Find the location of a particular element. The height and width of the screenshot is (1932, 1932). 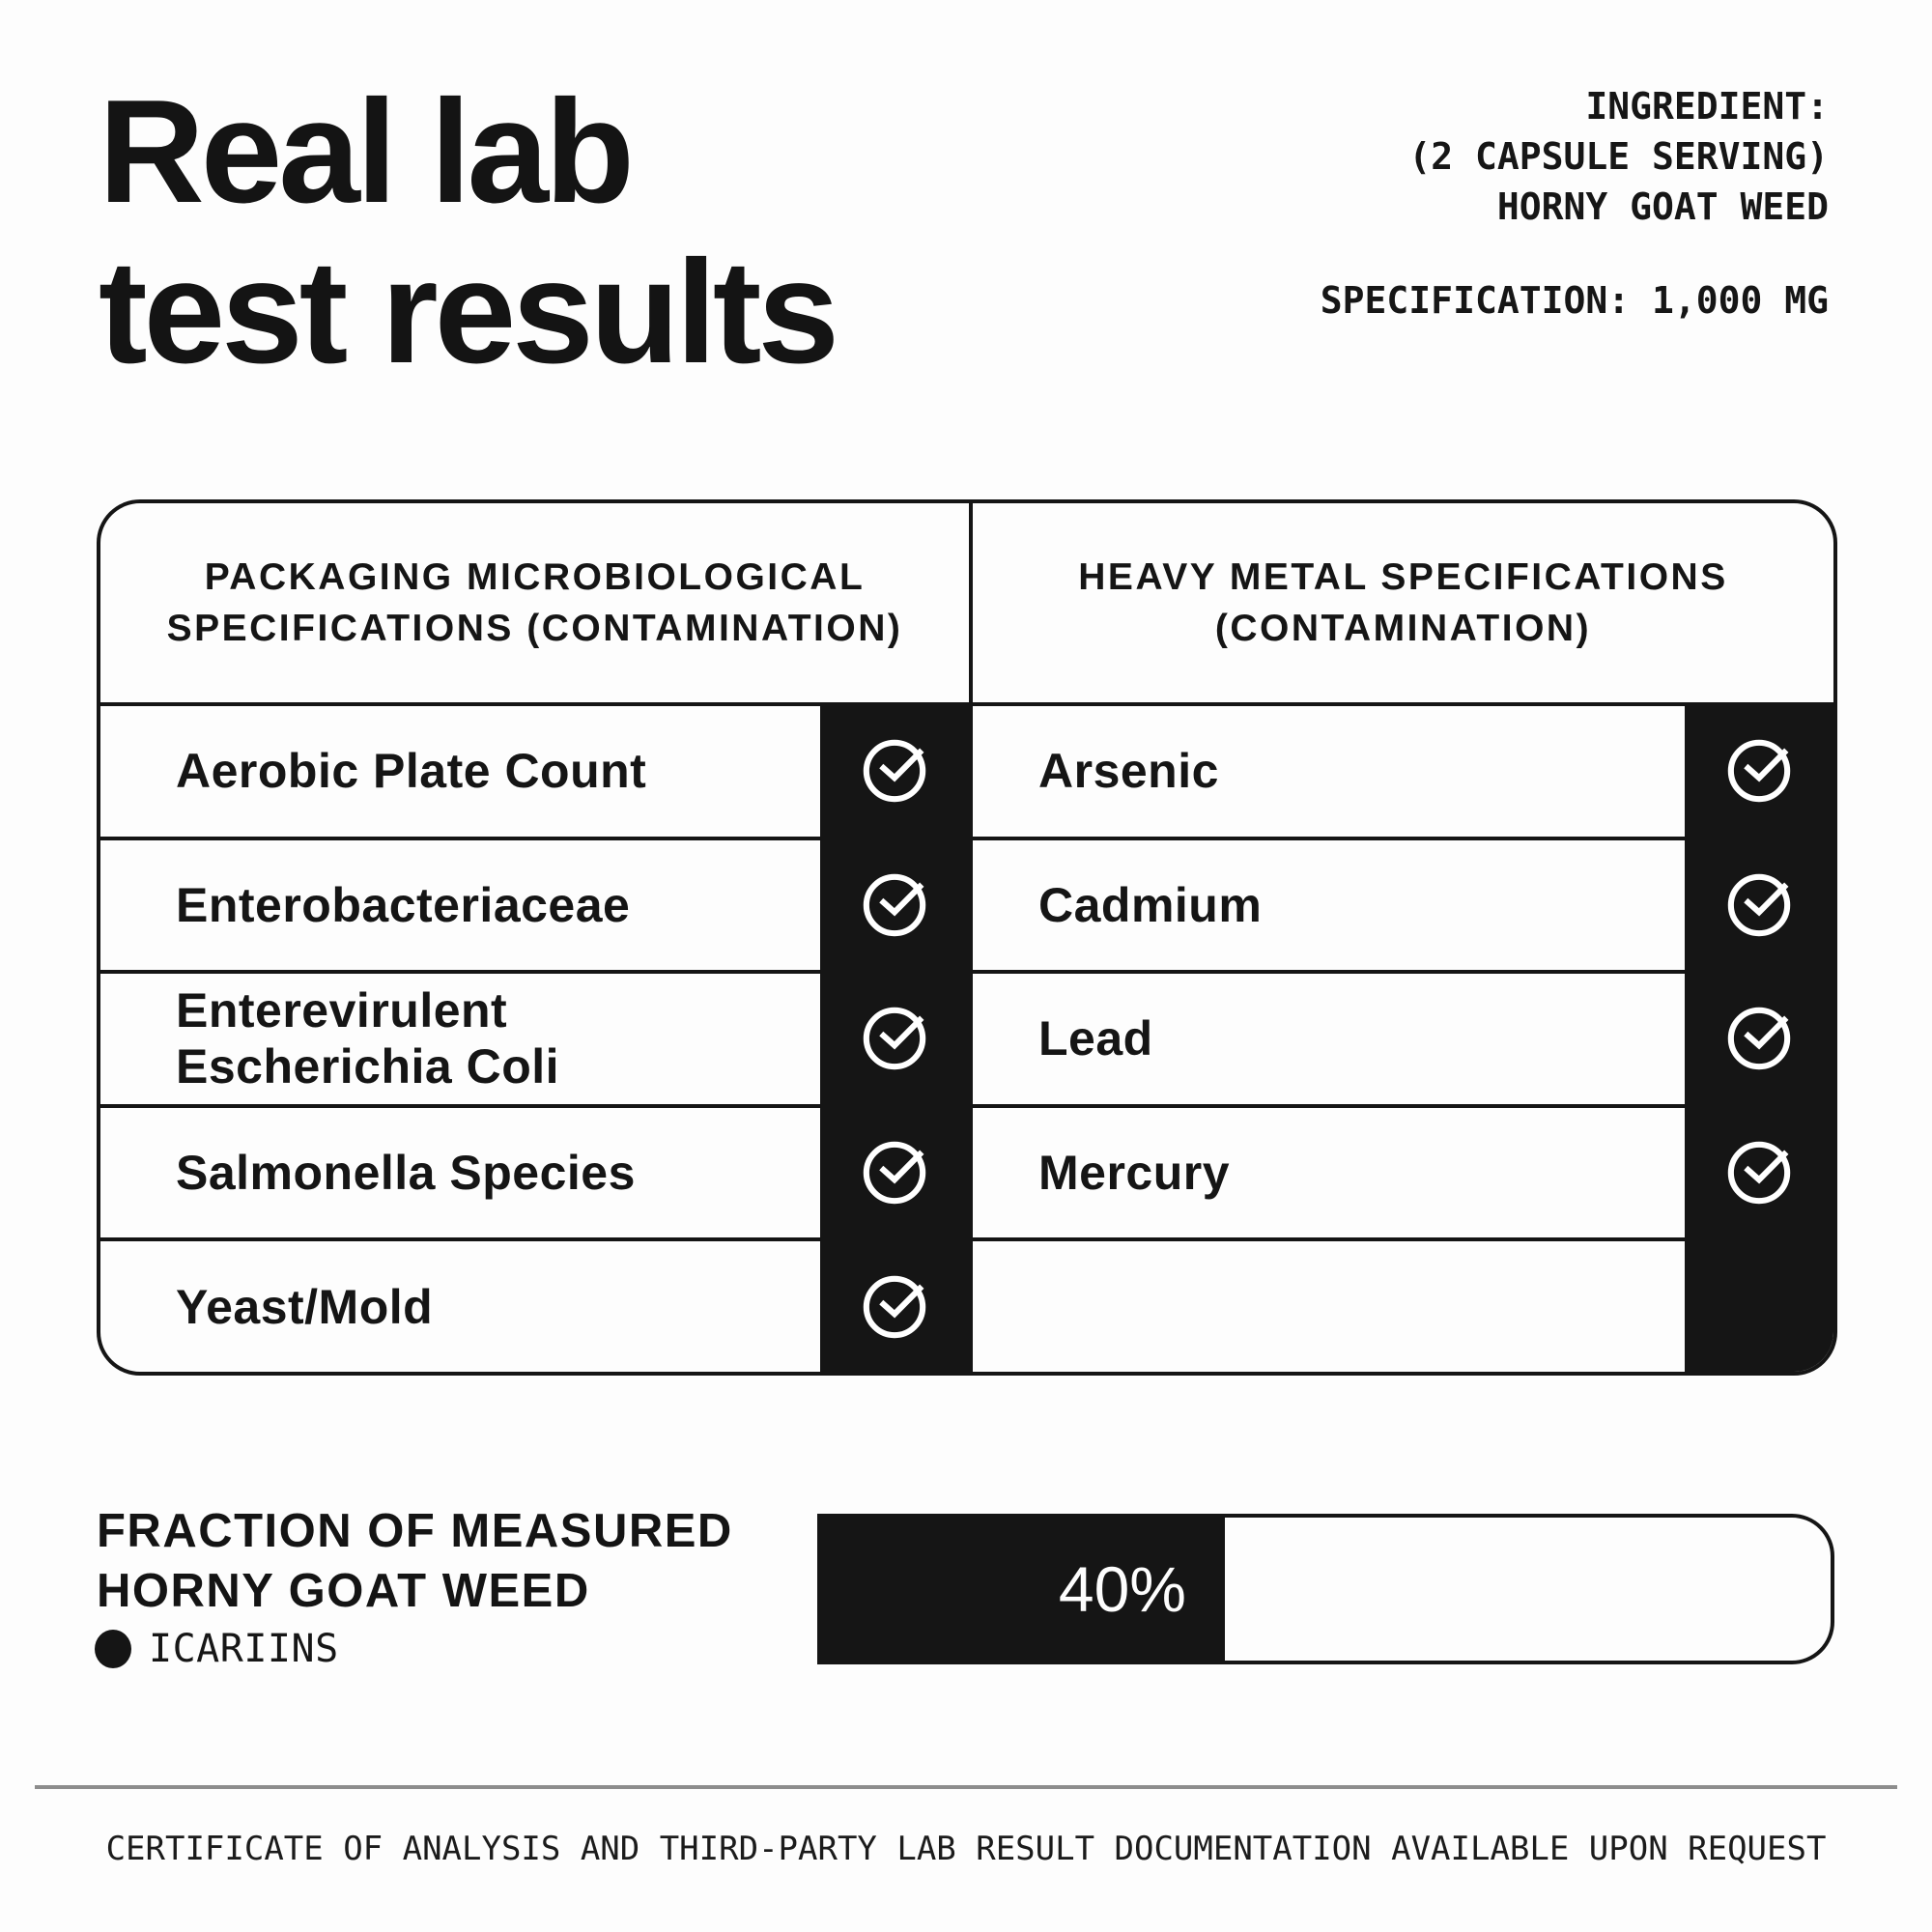

table-row: Aerobic Plate Count is located at coordinates (534, 771).